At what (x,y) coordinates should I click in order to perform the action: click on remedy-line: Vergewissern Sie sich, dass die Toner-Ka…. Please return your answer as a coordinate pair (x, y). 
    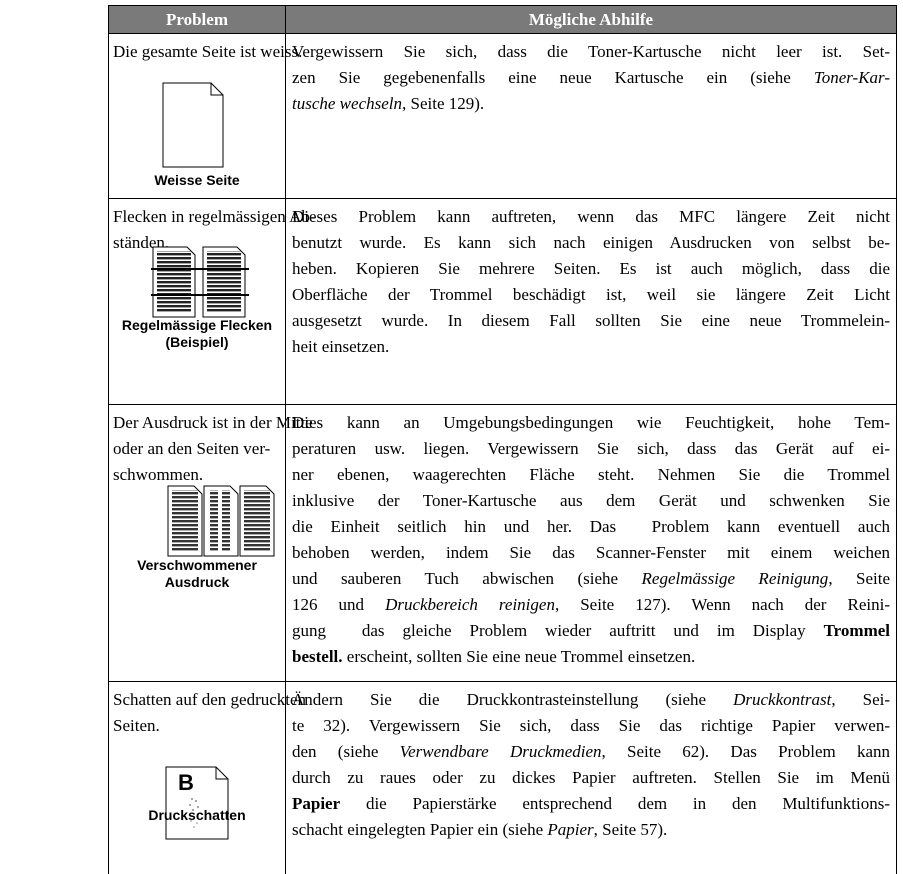
    Looking at the image, I should click on (591, 52).